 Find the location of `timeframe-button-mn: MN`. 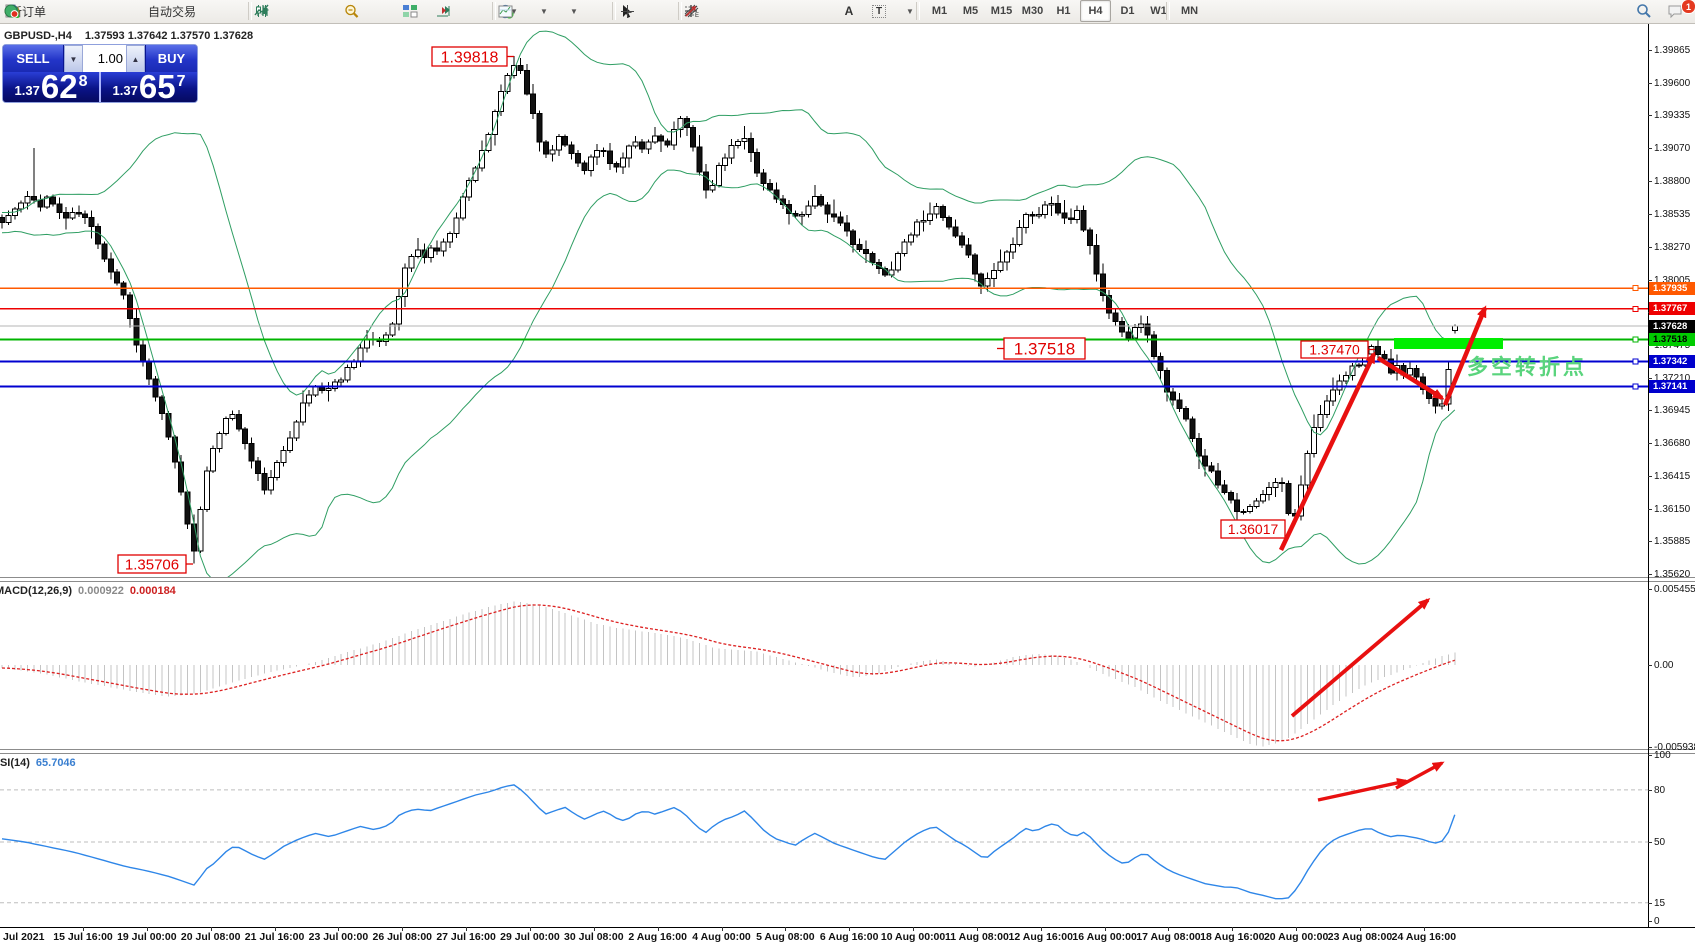

timeframe-button-mn: MN is located at coordinates (1189, 11).